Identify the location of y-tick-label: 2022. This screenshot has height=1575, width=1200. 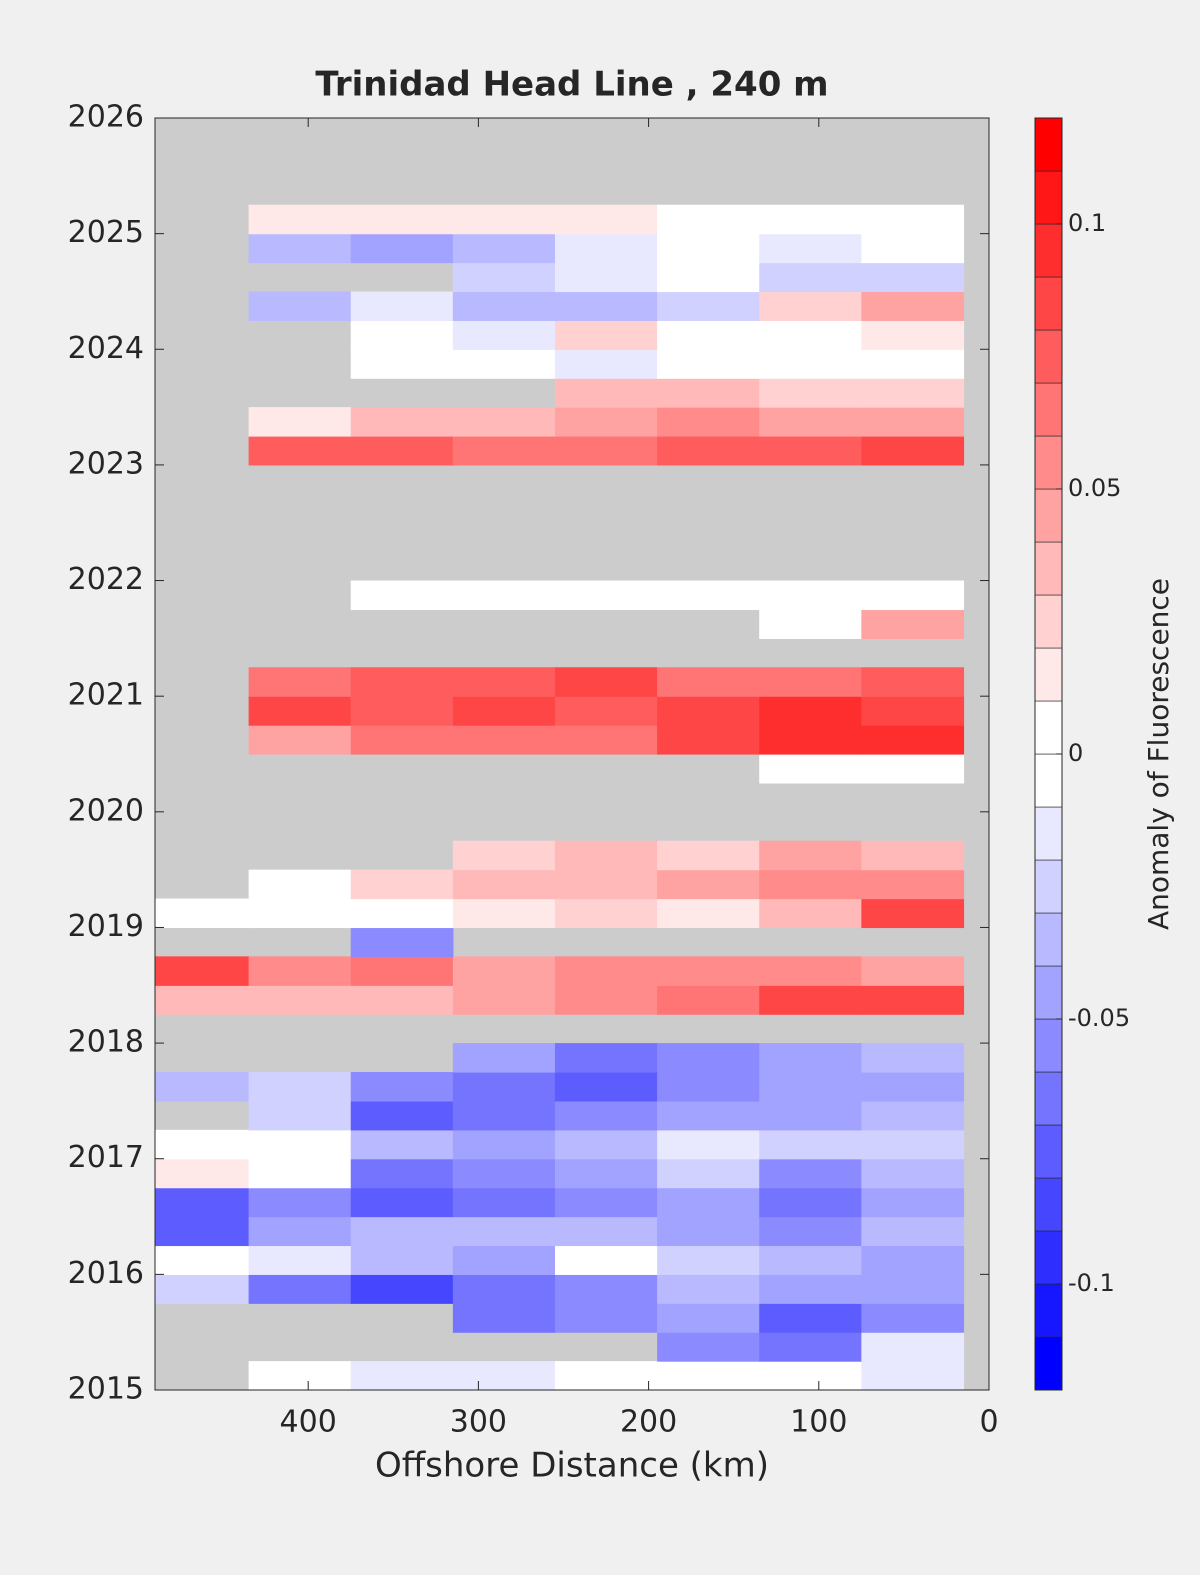
(106, 579).